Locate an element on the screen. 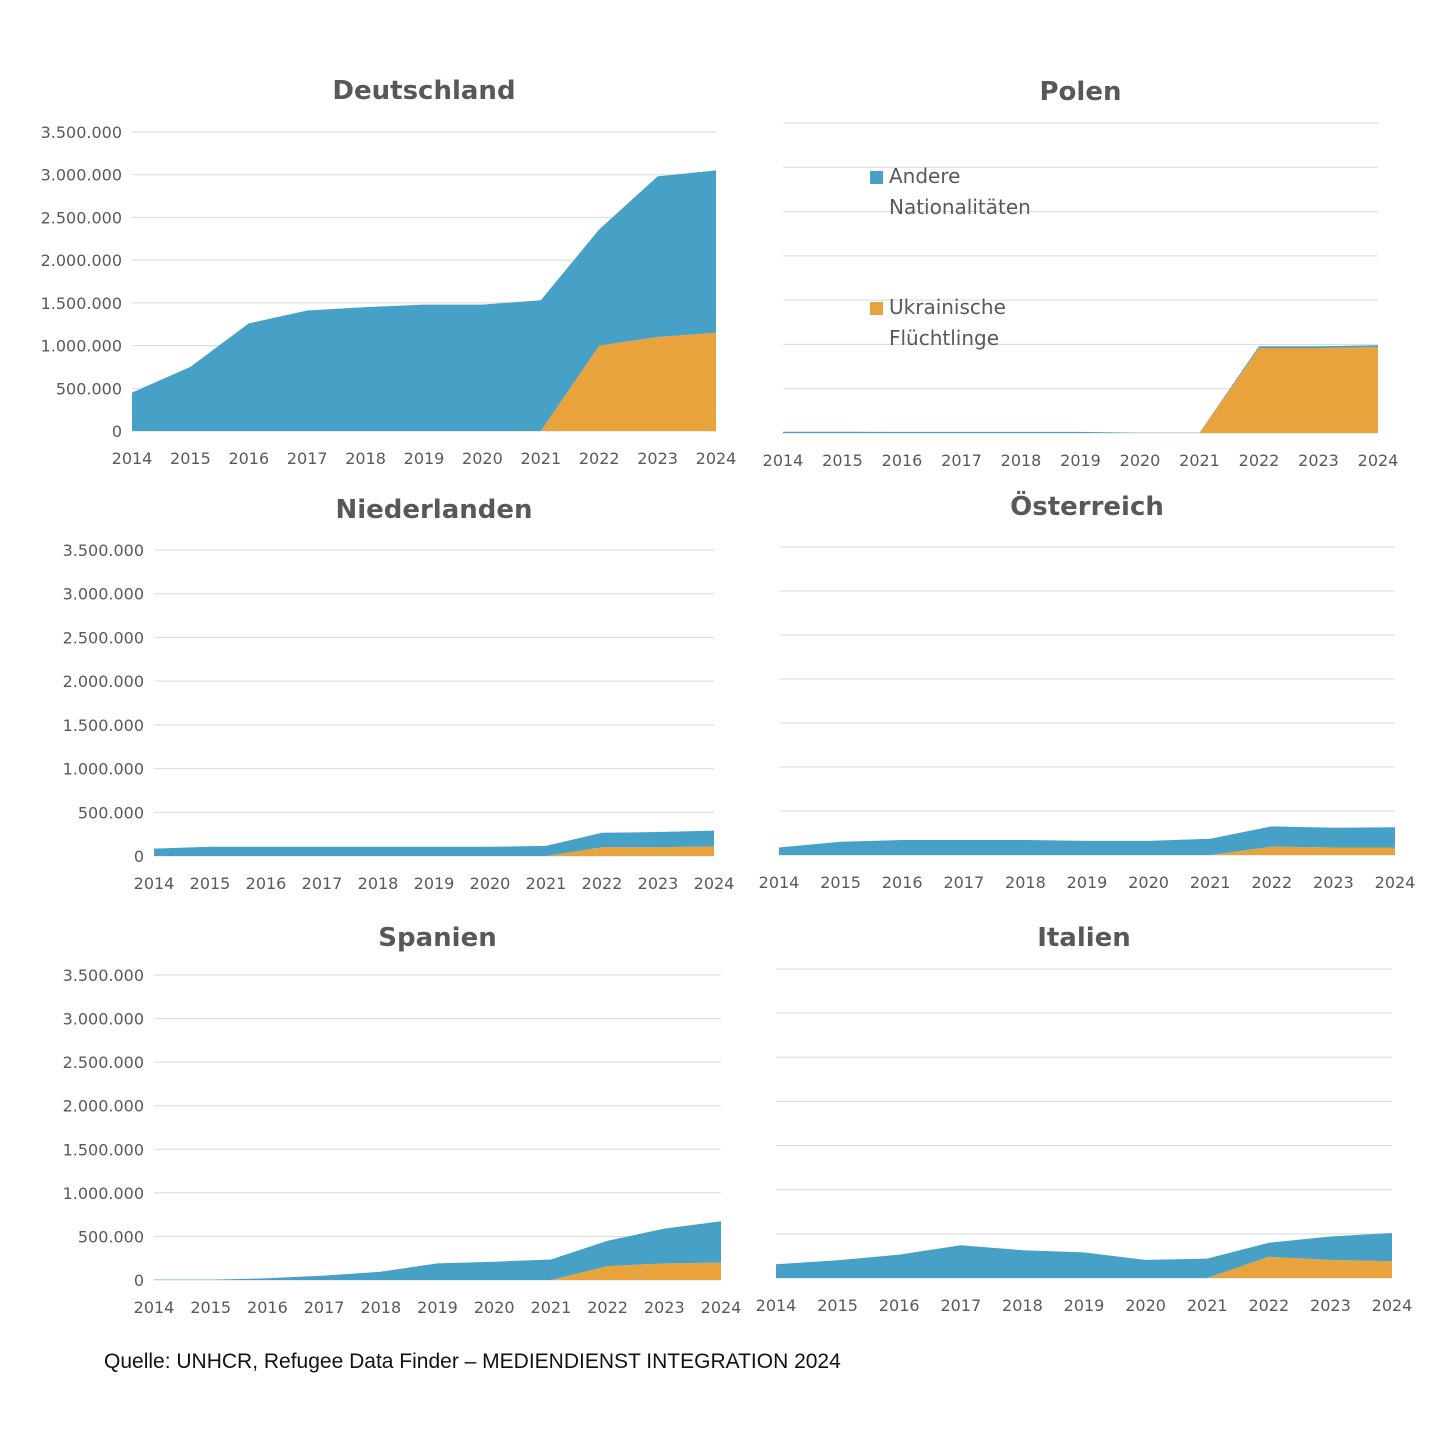  chart-title: Deutschland is located at coordinates (423, 91).